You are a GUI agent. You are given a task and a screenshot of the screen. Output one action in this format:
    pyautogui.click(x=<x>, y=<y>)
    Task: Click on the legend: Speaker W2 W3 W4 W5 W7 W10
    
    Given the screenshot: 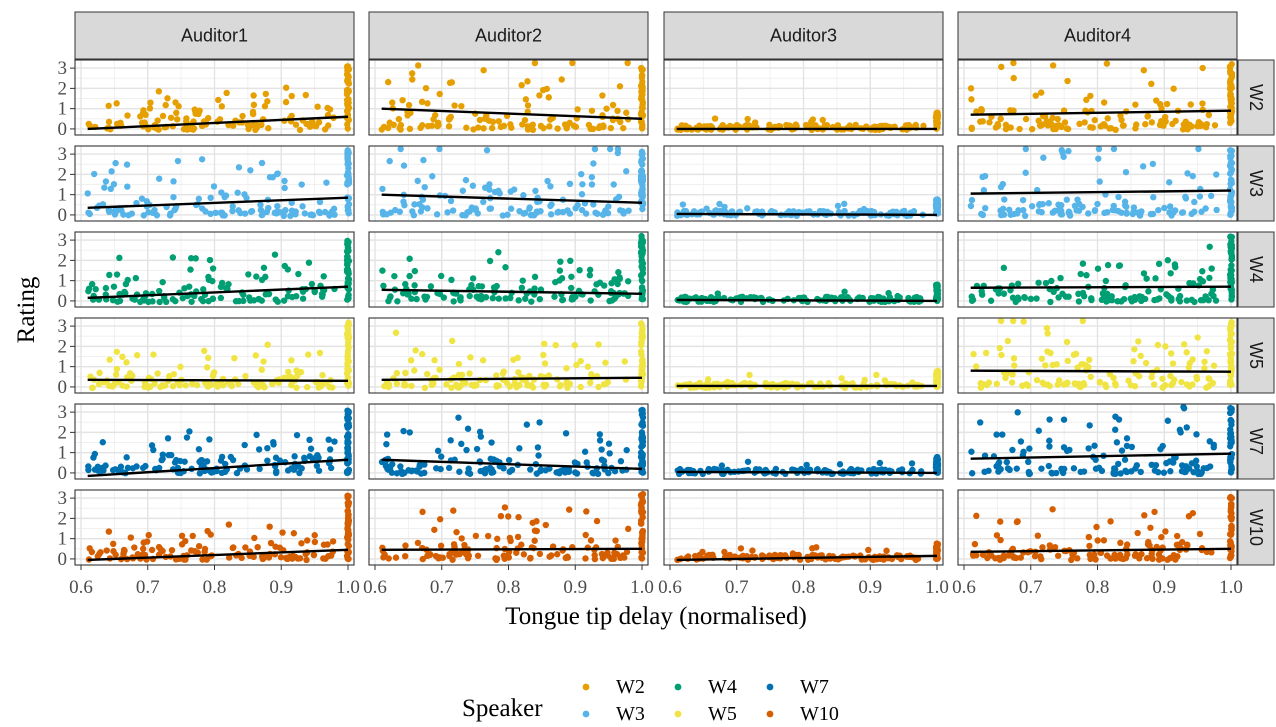 What is the action you would take?
    pyautogui.click(x=650, y=700)
    